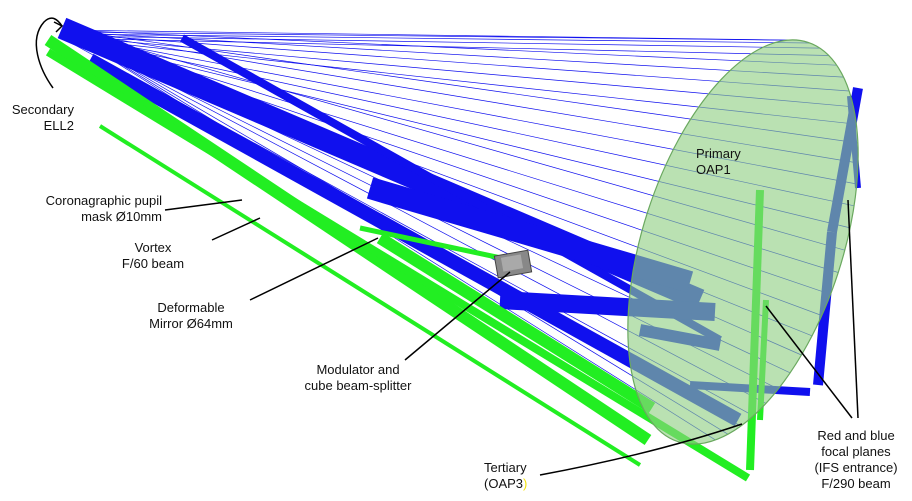 The height and width of the screenshot is (501, 912). Describe the element at coordinates (153, 263) in the screenshot. I see `label-vortex-line2: F/60 beam` at that location.